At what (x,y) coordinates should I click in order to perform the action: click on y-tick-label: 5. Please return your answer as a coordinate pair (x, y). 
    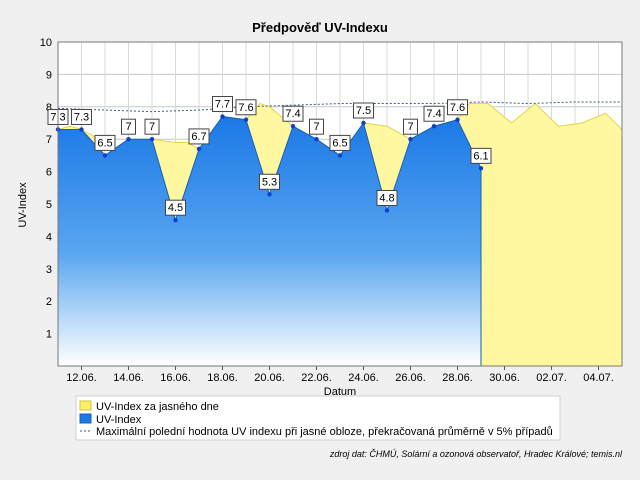
    Looking at the image, I should click on (49, 205).